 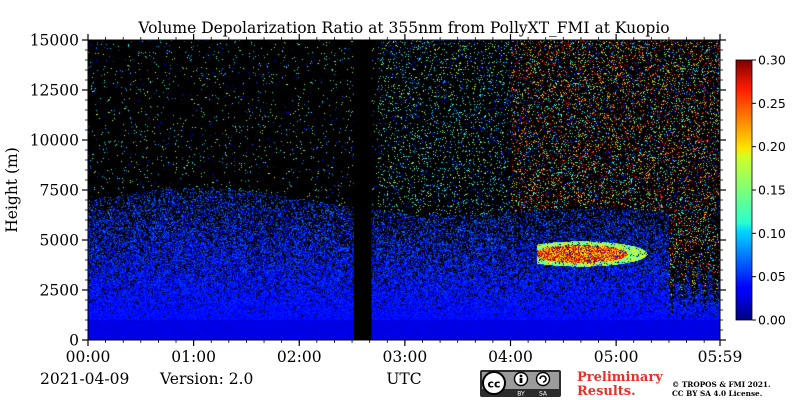 I want to click on version-label: Version: 2.0, so click(x=206, y=379).